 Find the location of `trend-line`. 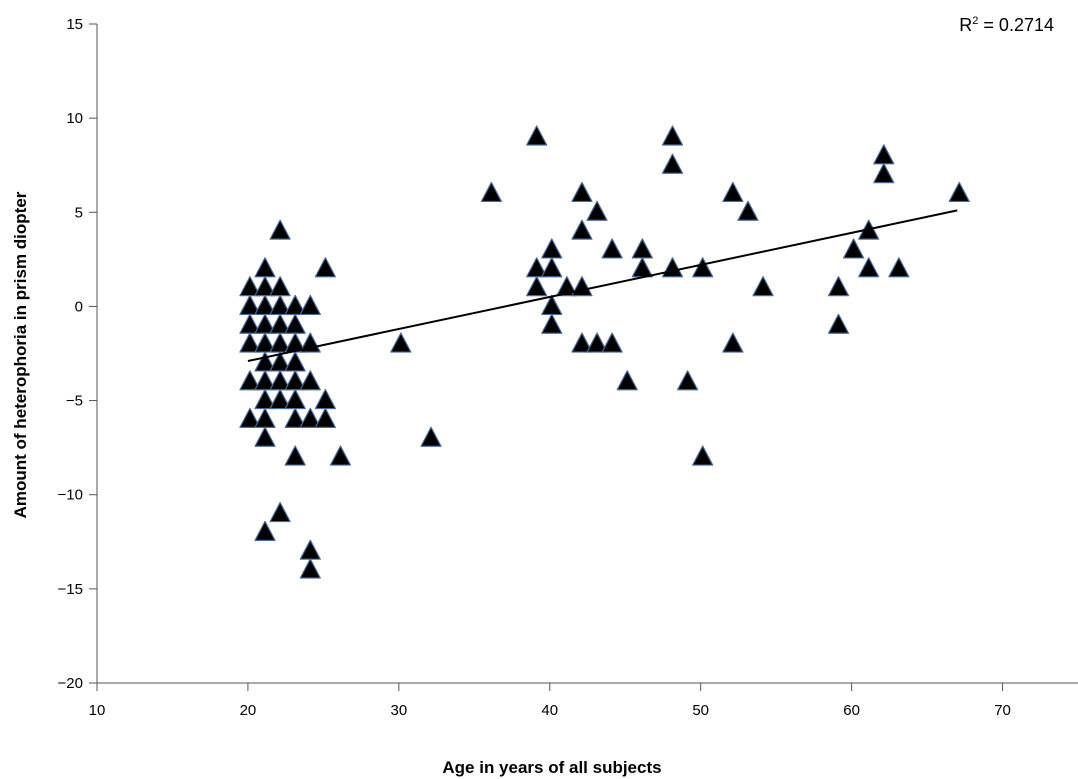

trend-line is located at coordinates (602, 286).